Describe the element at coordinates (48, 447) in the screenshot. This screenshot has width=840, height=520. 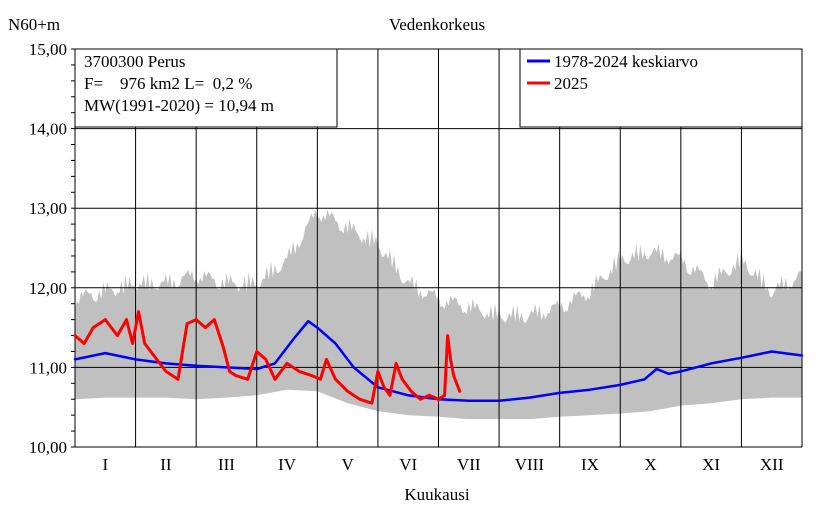
I see `y-tick-label: 10,00` at that location.